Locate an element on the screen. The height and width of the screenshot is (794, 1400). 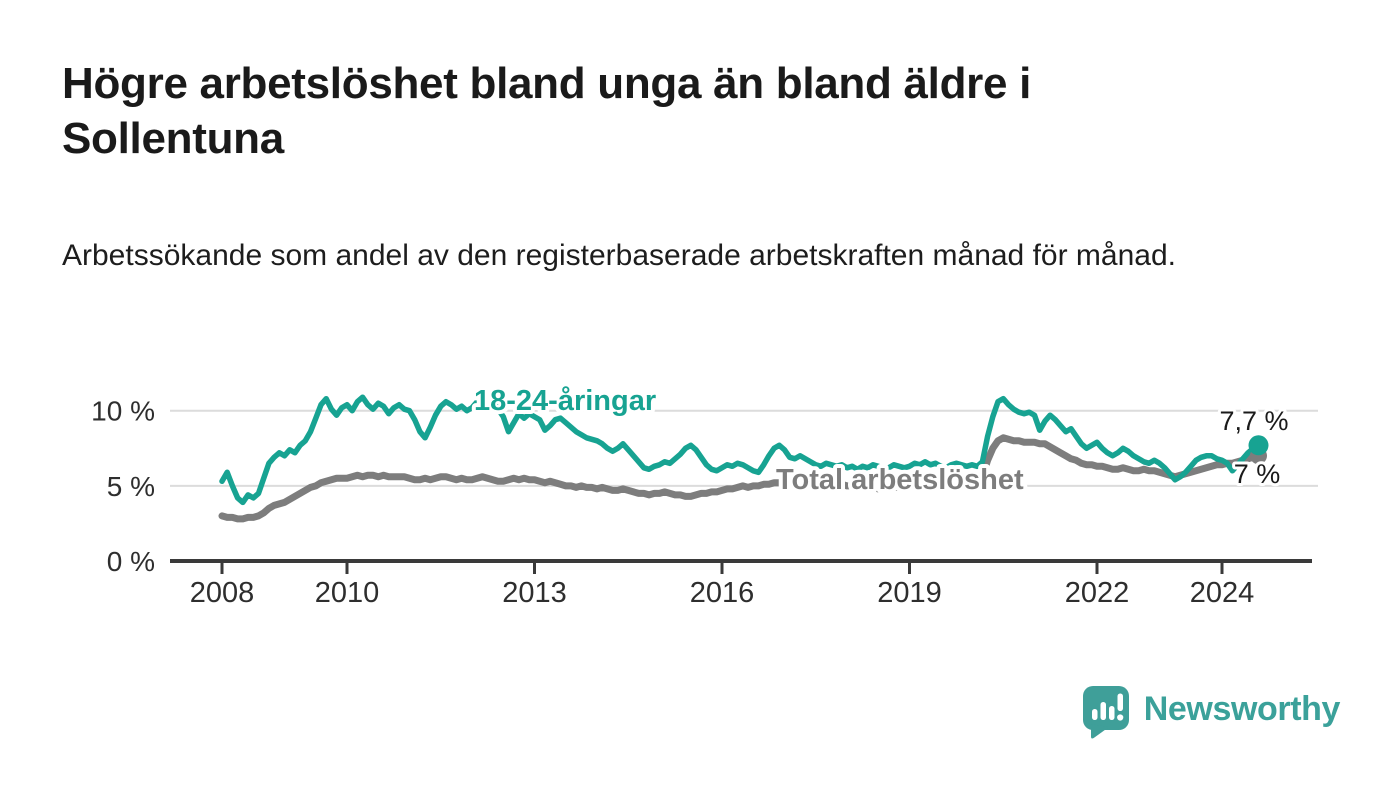
y-tick-label: 10 % is located at coordinates (123, 411).